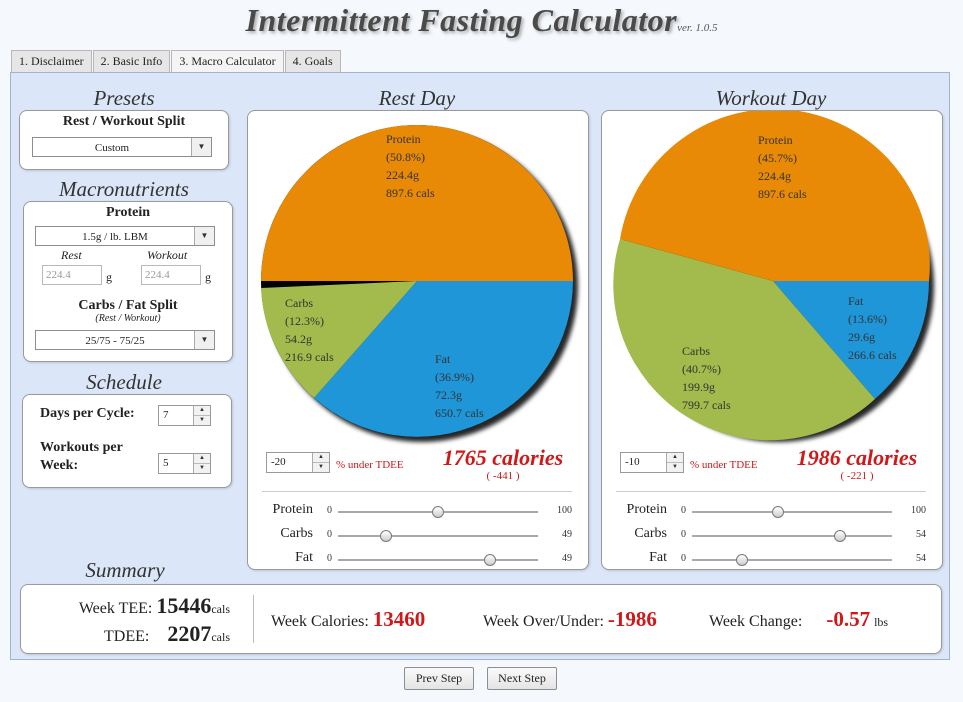  Describe the element at coordinates (125, 236) in the screenshot. I see `protein-select: 1.5g / lb. LBM ▼` at that location.